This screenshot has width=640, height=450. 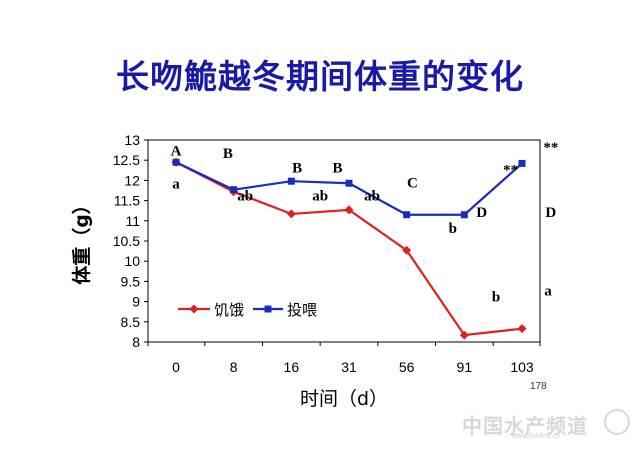 I want to click on y-tick-label: 9.5, so click(x=131, y=281).